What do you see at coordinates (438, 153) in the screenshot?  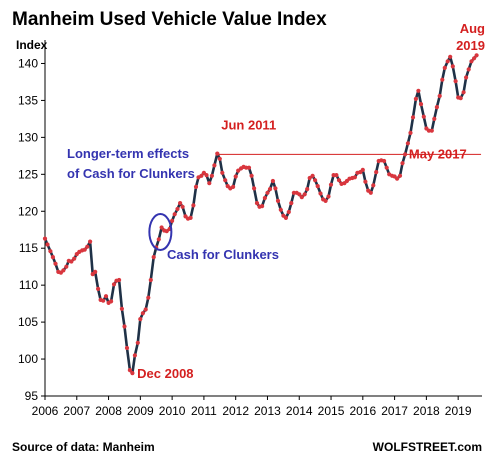 I see `annotation-may-2017: May 2017` at bounding box center [438, 153].